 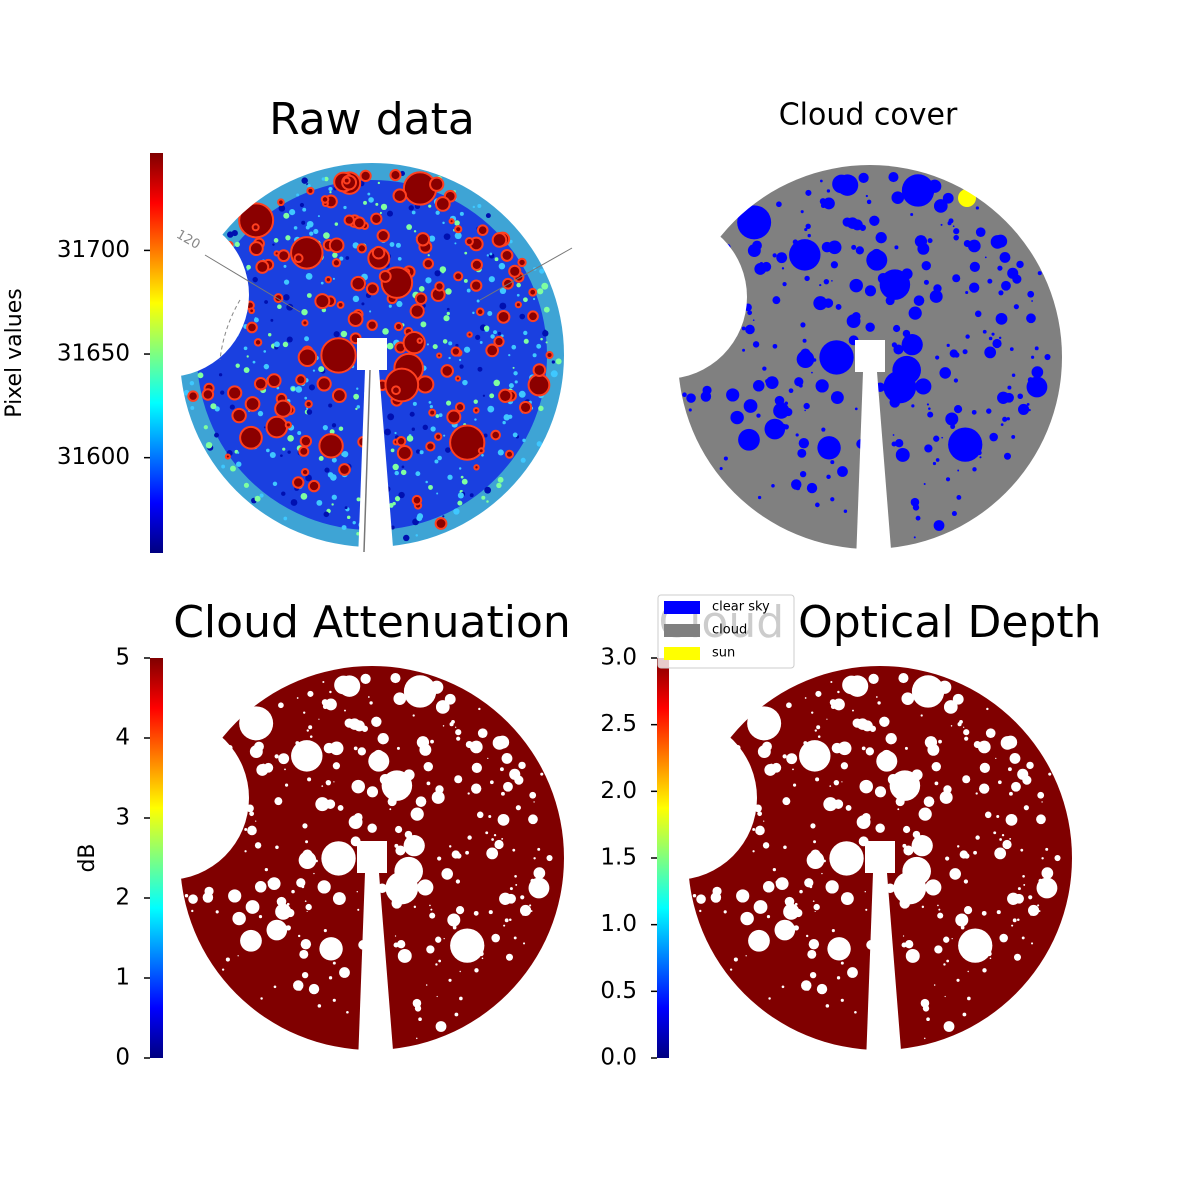 What do you see at coordinates (618, 791) in the screenshot?
I see `colorbar-tick-label: 2.0` at bounding box center [618, 791].